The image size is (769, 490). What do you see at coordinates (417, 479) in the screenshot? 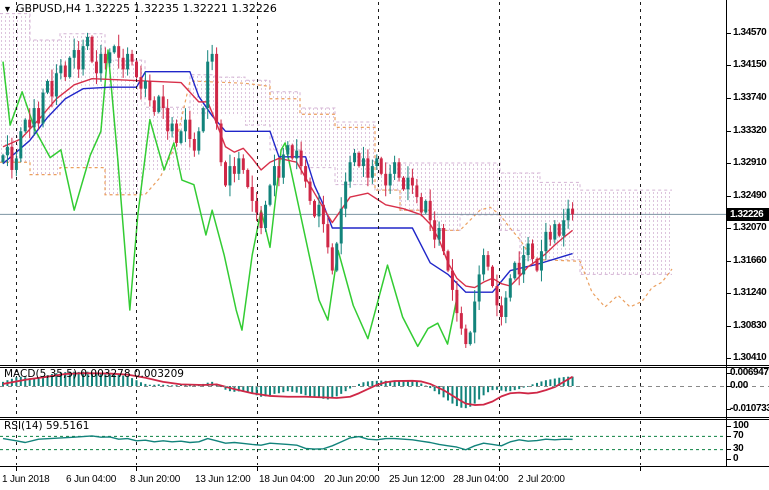
I see `time-axis-label: 25 Jun 12:00` at bounding box center [417, 479].